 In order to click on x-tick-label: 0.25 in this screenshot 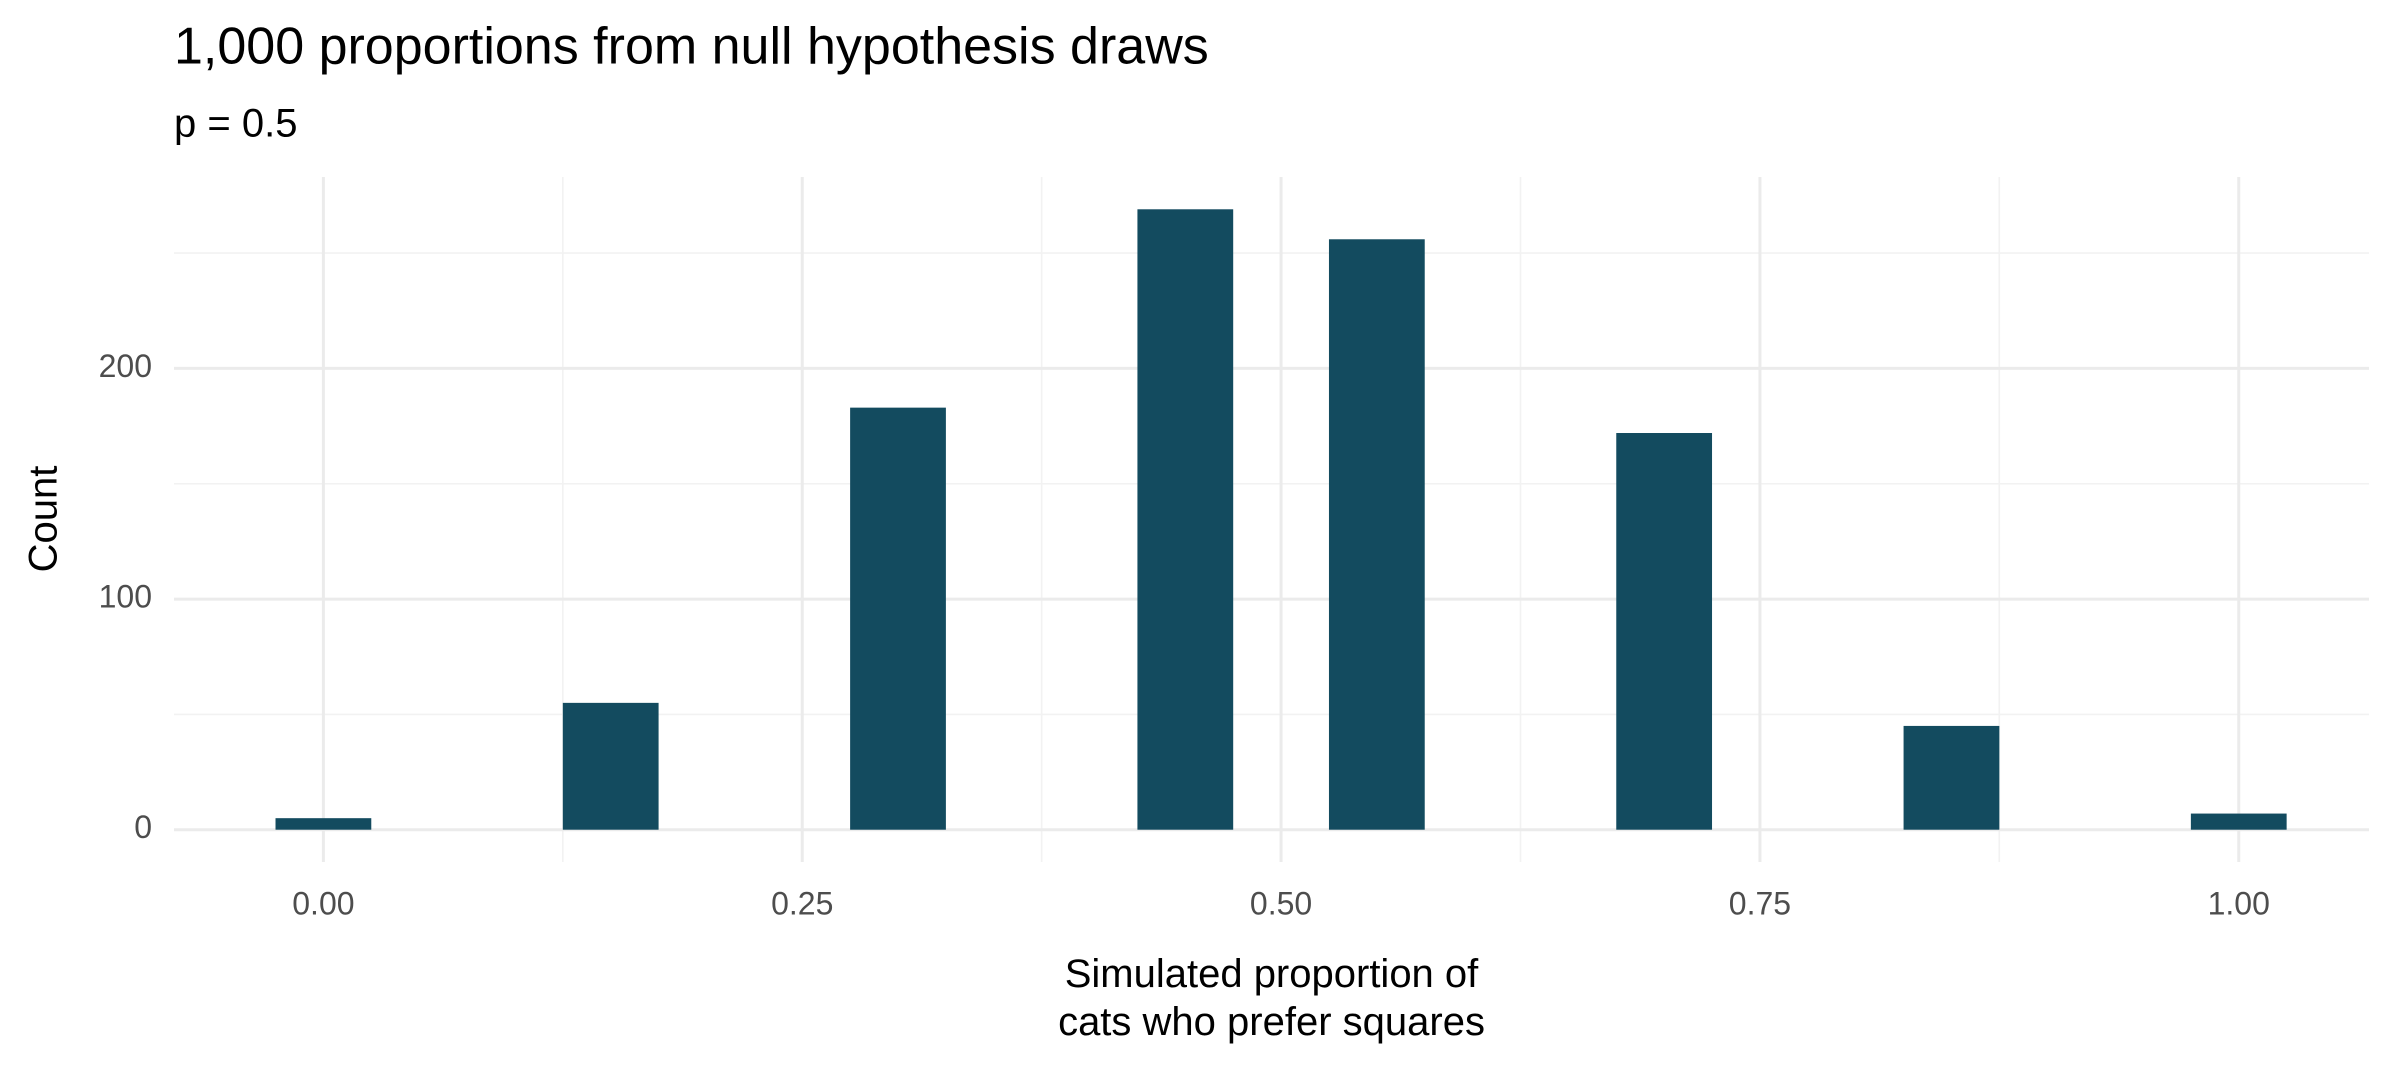, I will do `click(802, 903)`.